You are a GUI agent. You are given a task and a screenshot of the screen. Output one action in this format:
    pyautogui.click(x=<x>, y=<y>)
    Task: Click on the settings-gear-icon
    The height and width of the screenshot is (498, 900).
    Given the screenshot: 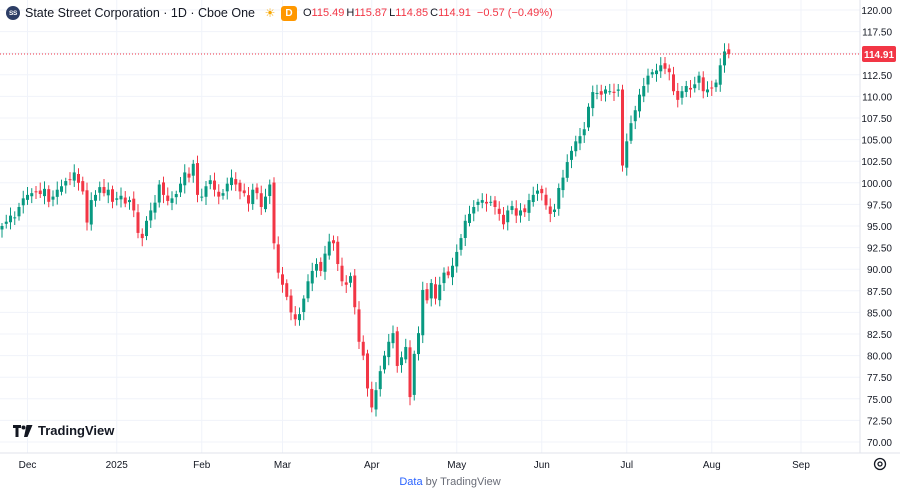 What is the action you would take?
    pyautogui.click(x=880, y=464)
    